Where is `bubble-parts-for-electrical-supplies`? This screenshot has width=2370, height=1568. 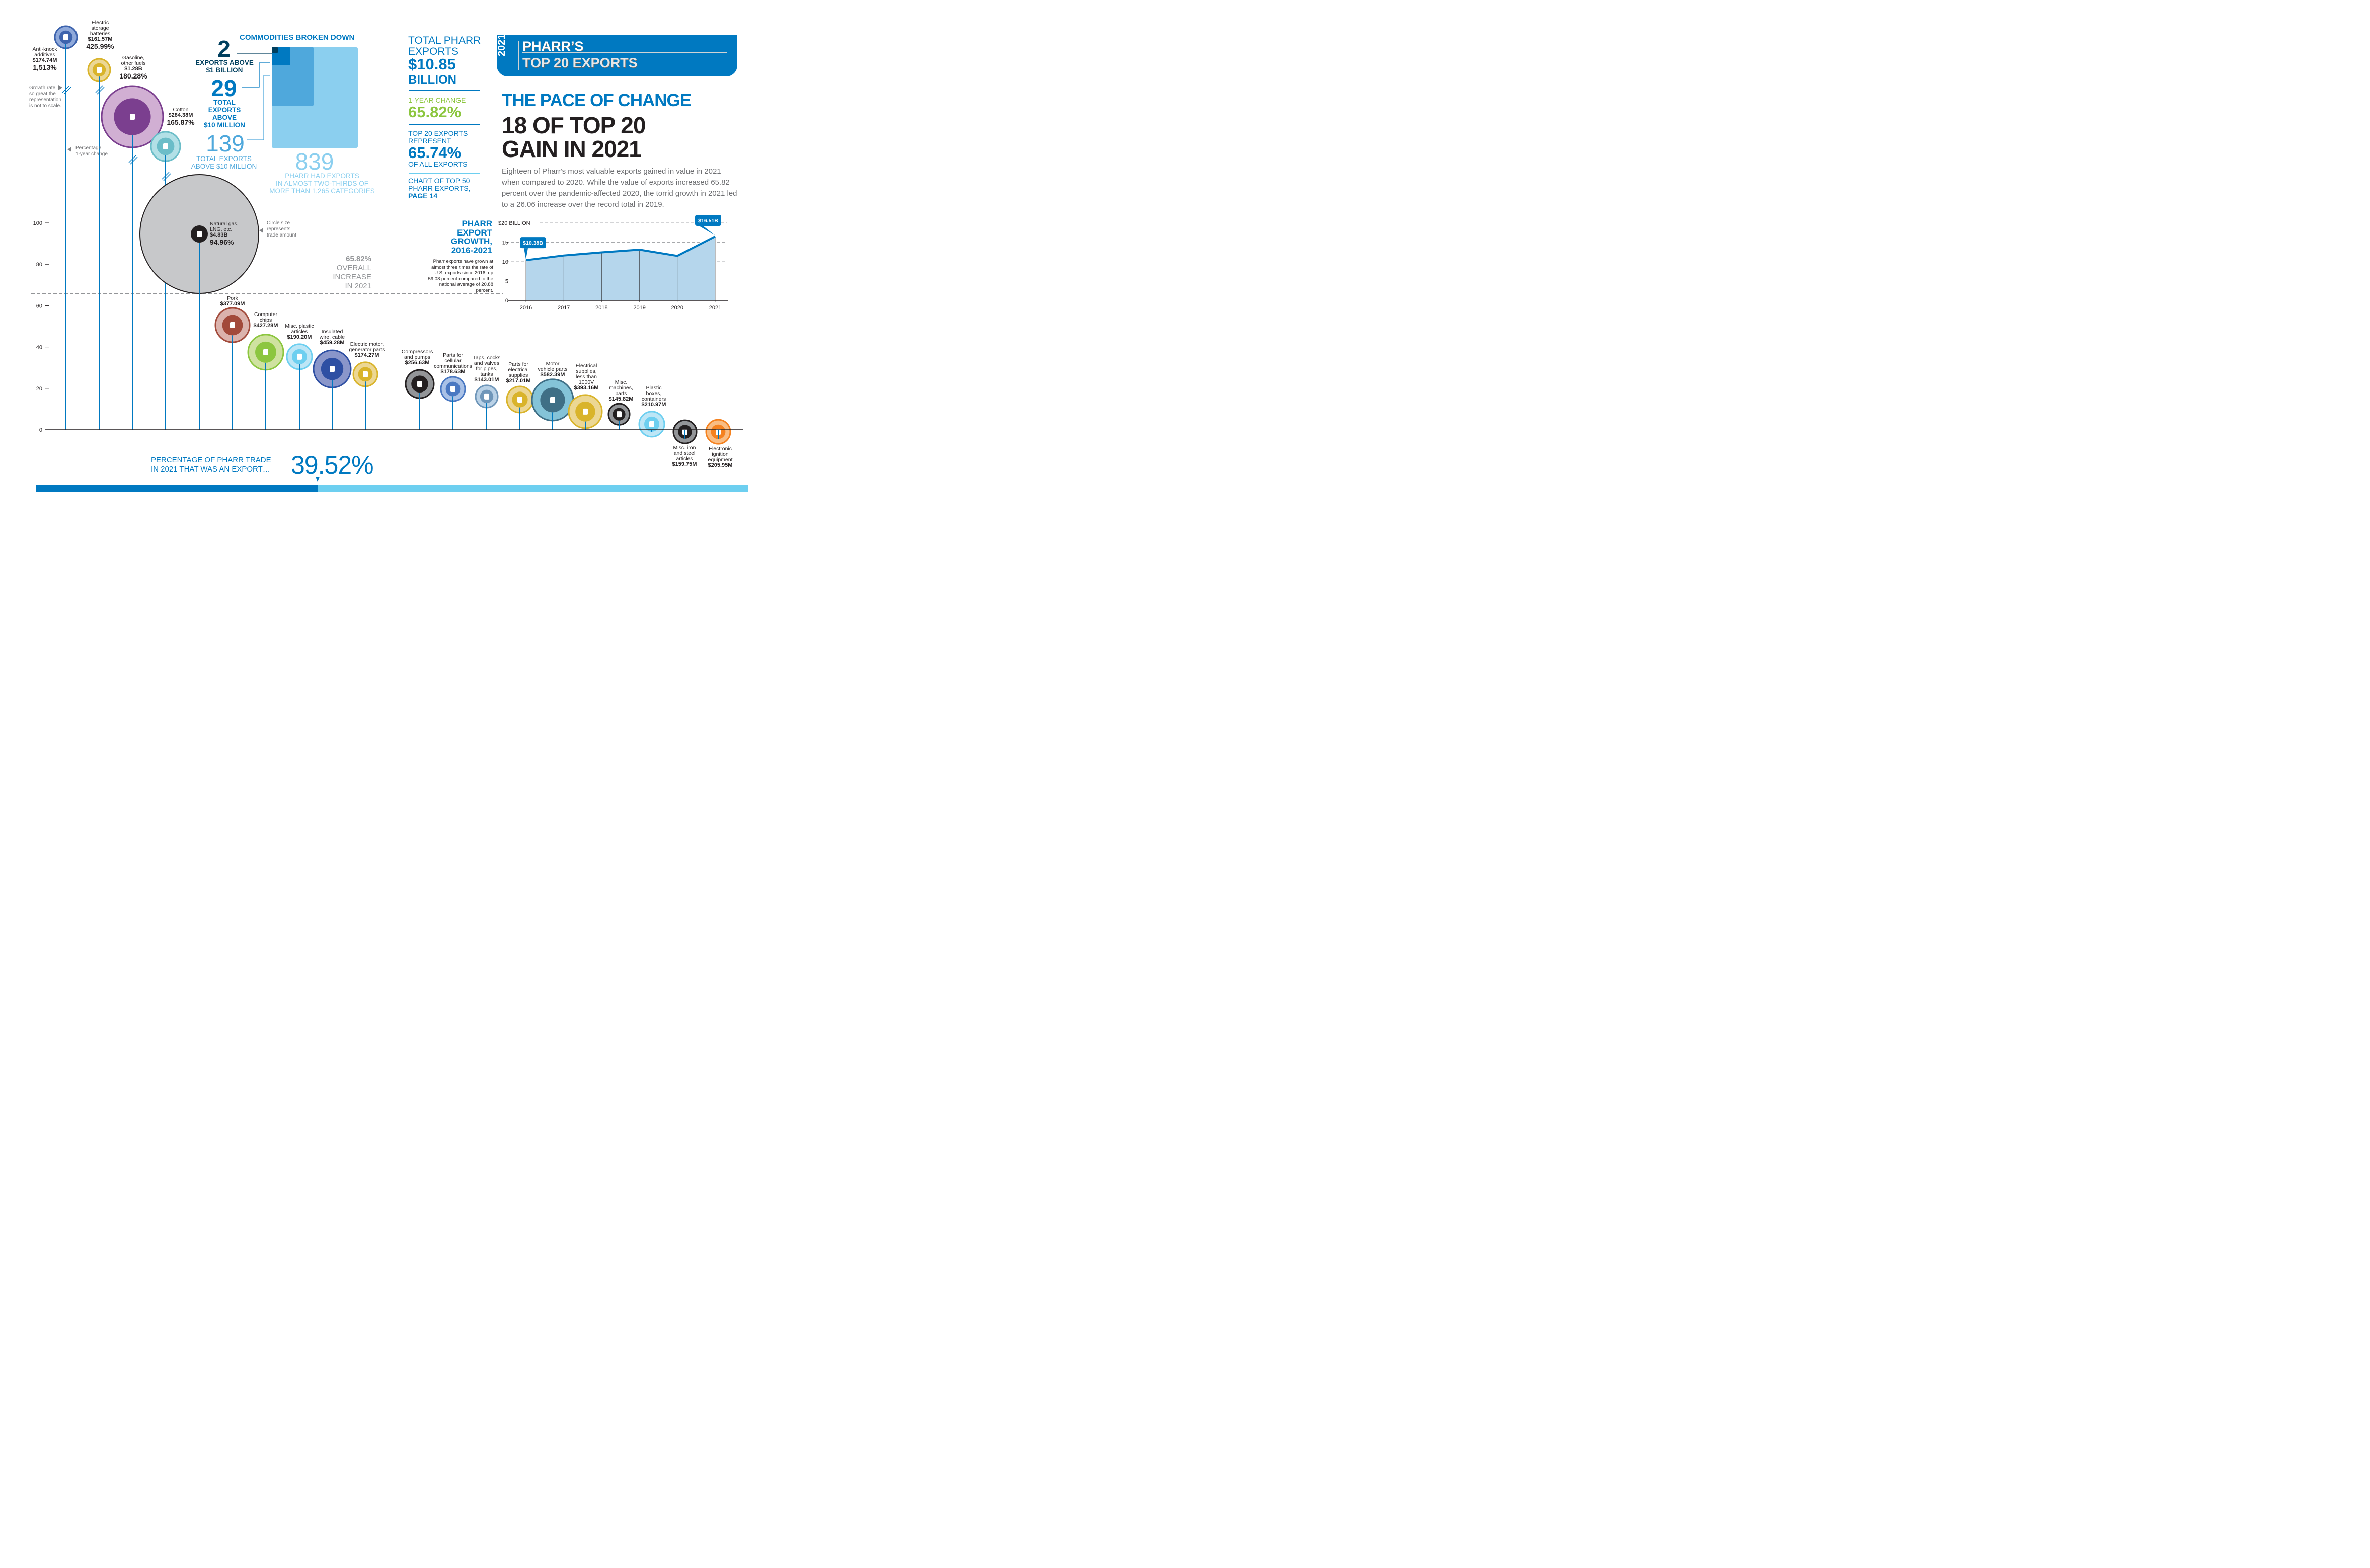 bubble-parts-for-electrical-supplies is located at coordinates (520, 407).